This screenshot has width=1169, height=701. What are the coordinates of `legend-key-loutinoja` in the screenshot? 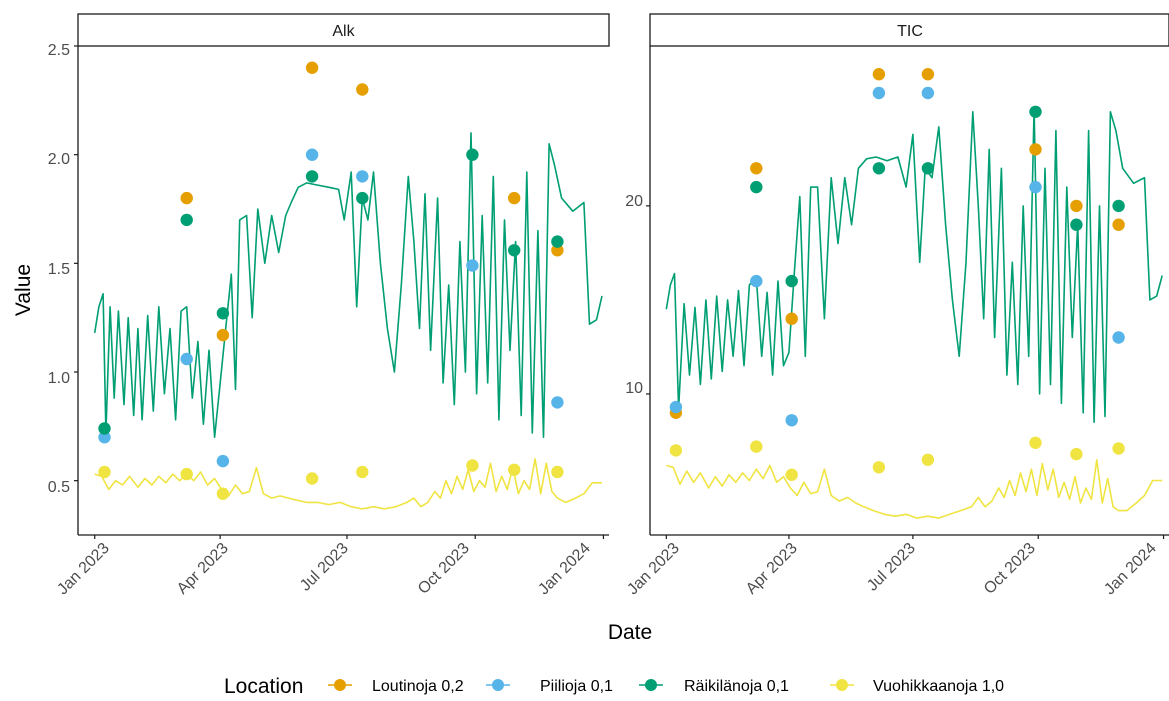 It's located at (340, 685).